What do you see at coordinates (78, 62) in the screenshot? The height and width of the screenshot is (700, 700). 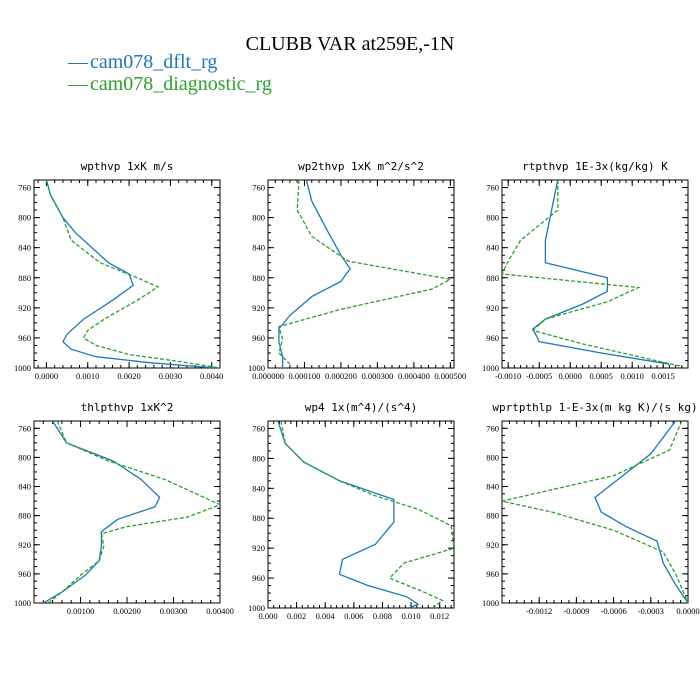 I see `legend-dash-1: —` at bounding box center [78, 62].